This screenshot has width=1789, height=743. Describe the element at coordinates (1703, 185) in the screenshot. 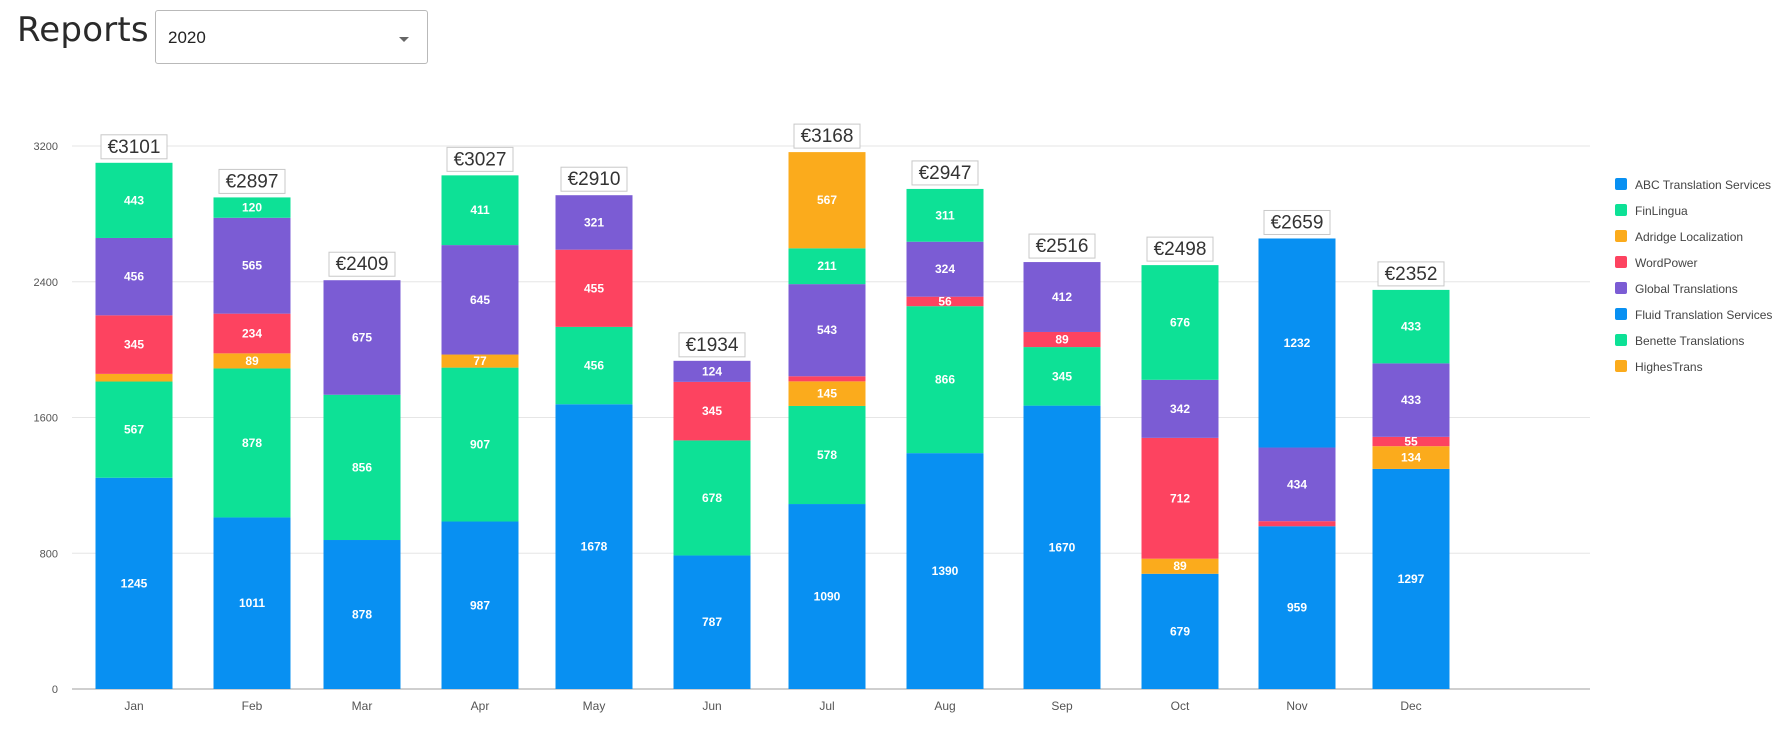

I see `legend-label: ABC Translation Services` at that location.